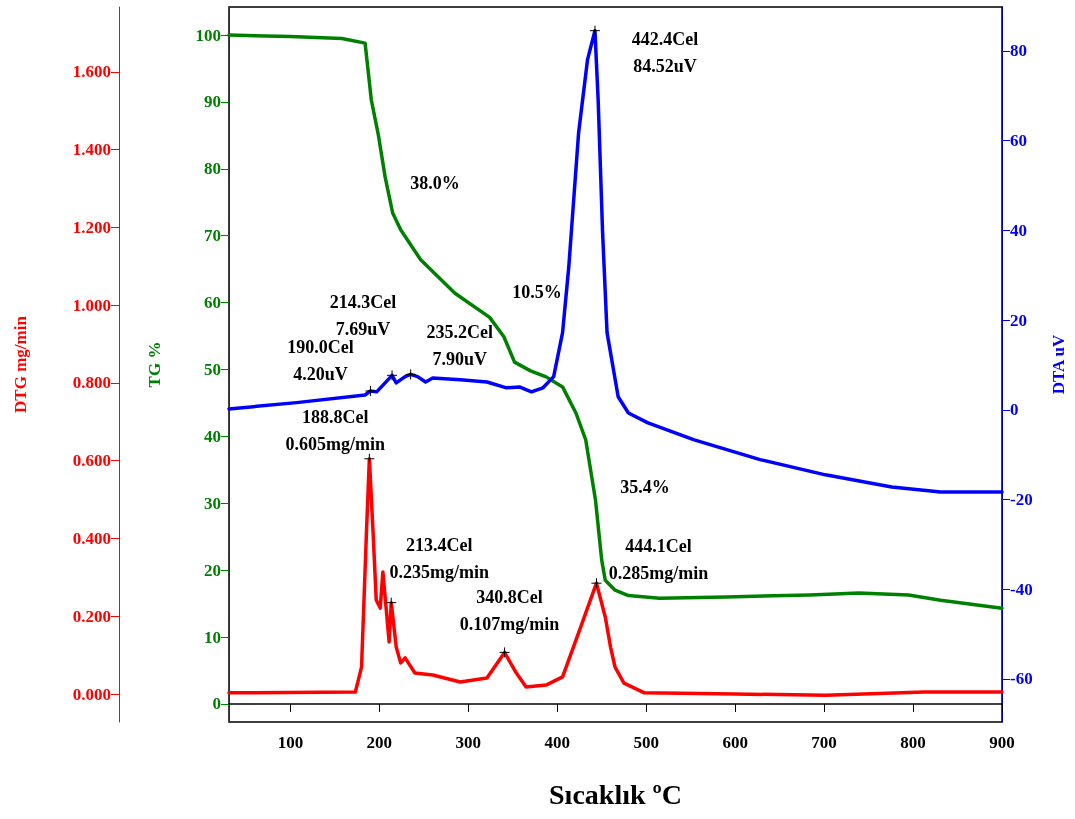 The height and width of the screenshot is (819, 1075). What do you see at coordinates (212, 503) in the screenshot?
I see `y-tick-label: 30` at bounding box center [212, 503].